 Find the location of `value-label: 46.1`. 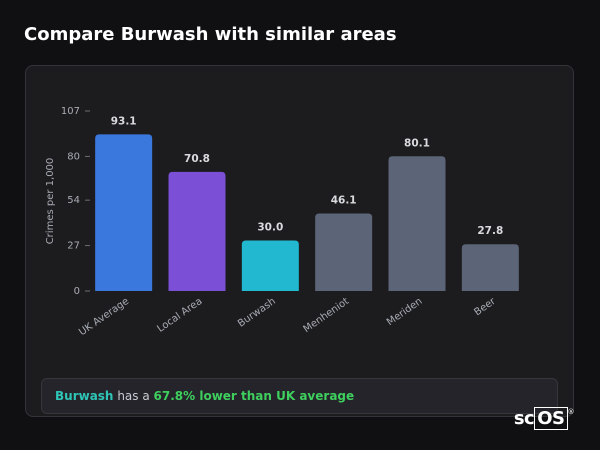

value-label: 46.1 is located at coordinates (344, 200).